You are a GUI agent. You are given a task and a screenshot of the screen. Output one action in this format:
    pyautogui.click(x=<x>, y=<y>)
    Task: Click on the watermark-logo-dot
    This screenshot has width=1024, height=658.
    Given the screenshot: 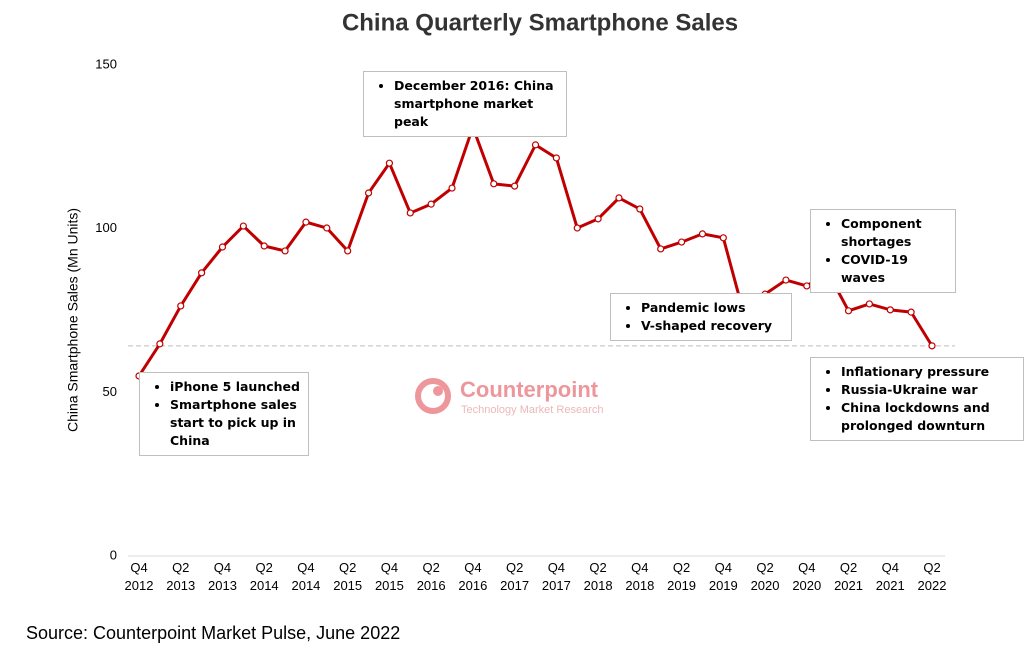 What is the action you would take?
    pyautogui.click(x=438, y=391)
    